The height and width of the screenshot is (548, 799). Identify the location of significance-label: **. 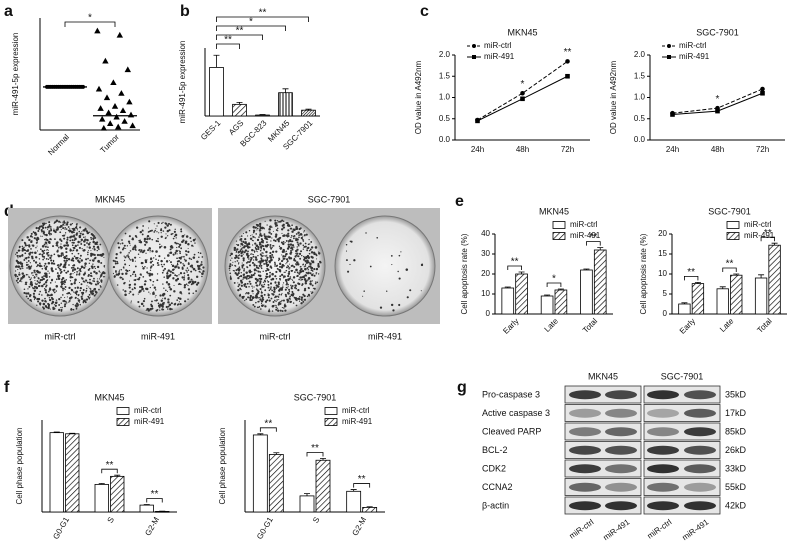
(730, 264).